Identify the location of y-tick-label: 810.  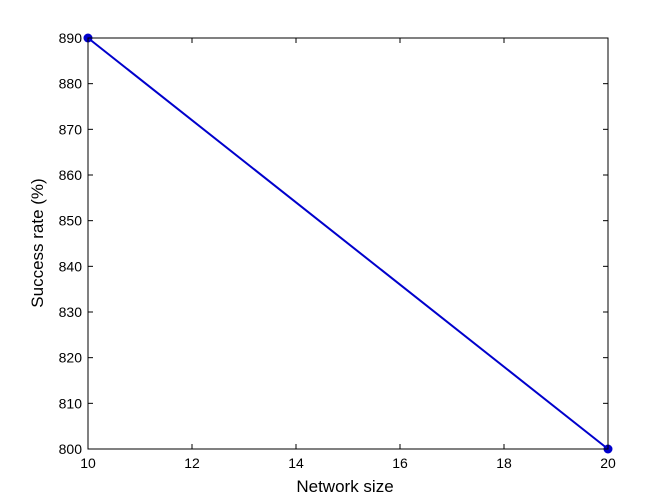
(71, 403).